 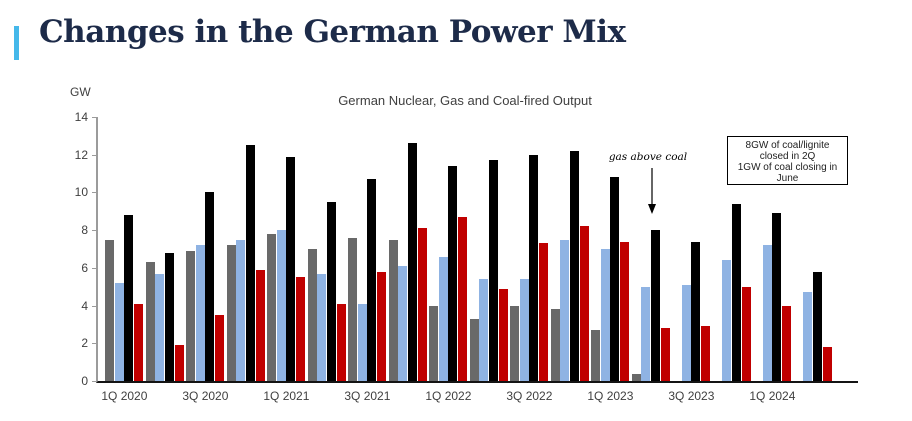 What do you see at coordinates (332, 32) in the screenshot?
I see `page-title: Changes in the German Power Mix` at bounding box center [332, 32].